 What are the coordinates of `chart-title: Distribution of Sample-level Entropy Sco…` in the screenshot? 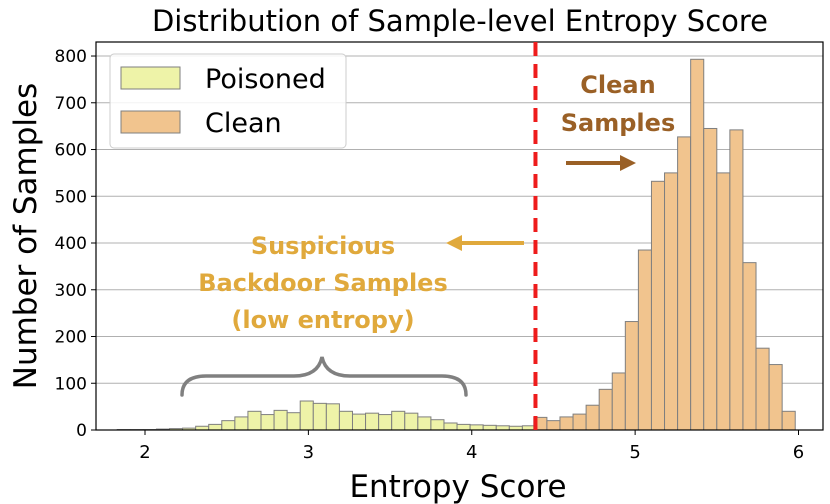 It's located at (460, 21).